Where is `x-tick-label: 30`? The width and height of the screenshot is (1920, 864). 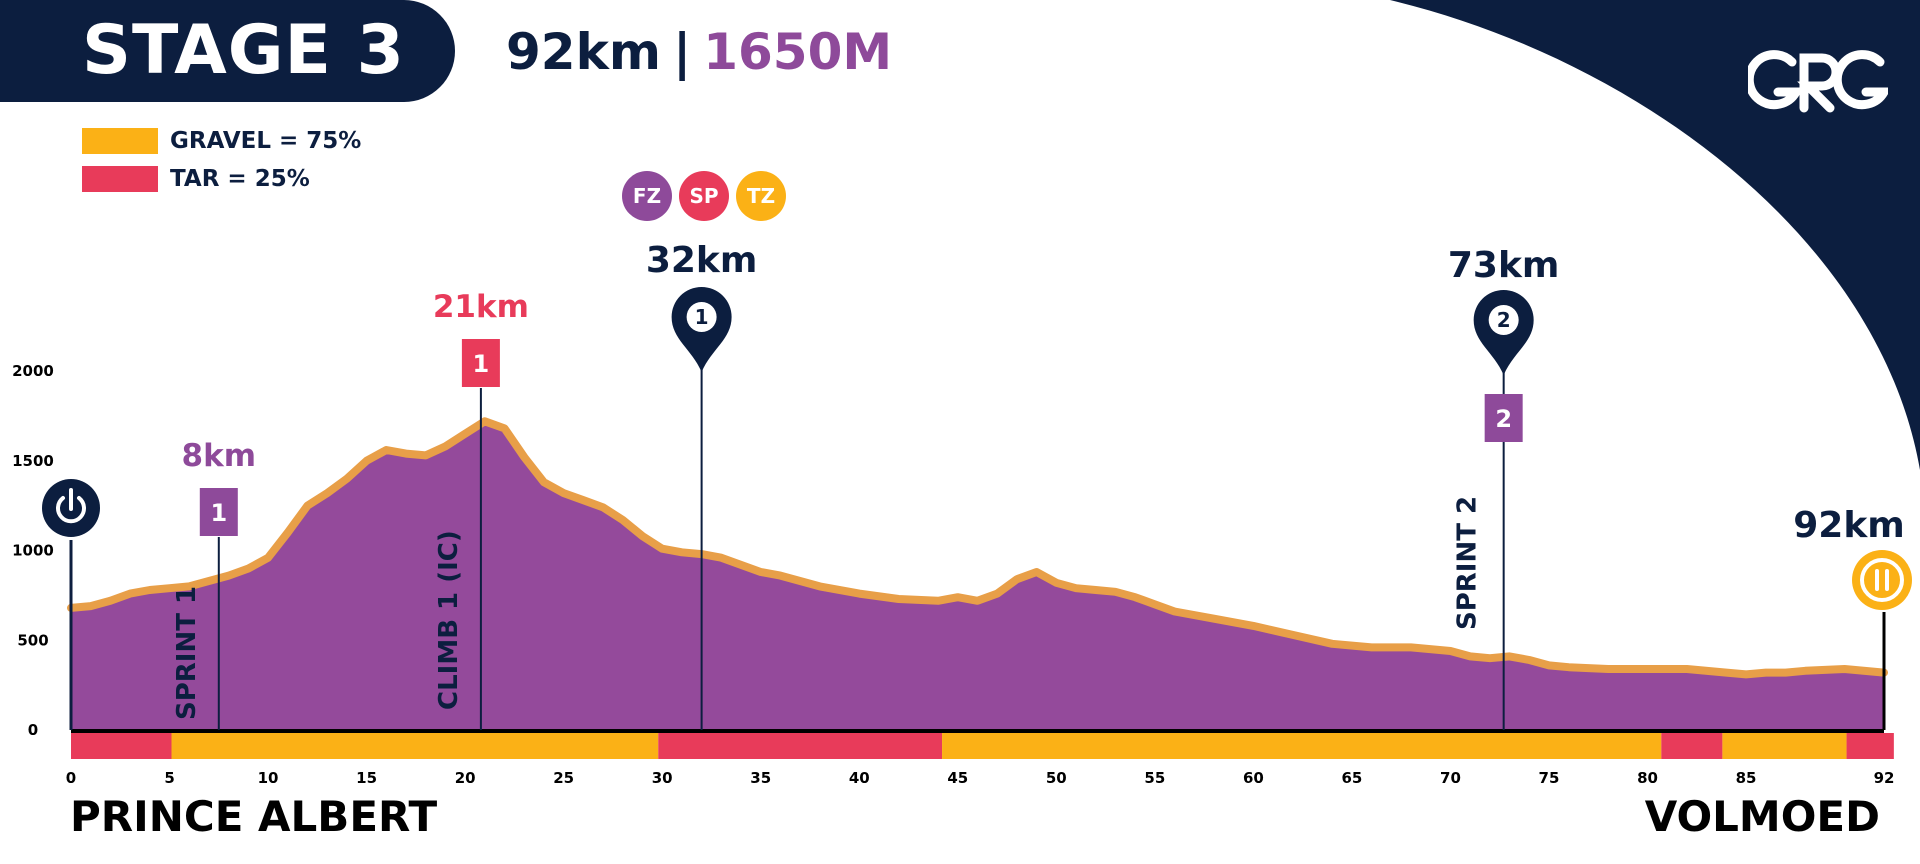
x-tick-label: 30 is located at coordinates (662, 778).